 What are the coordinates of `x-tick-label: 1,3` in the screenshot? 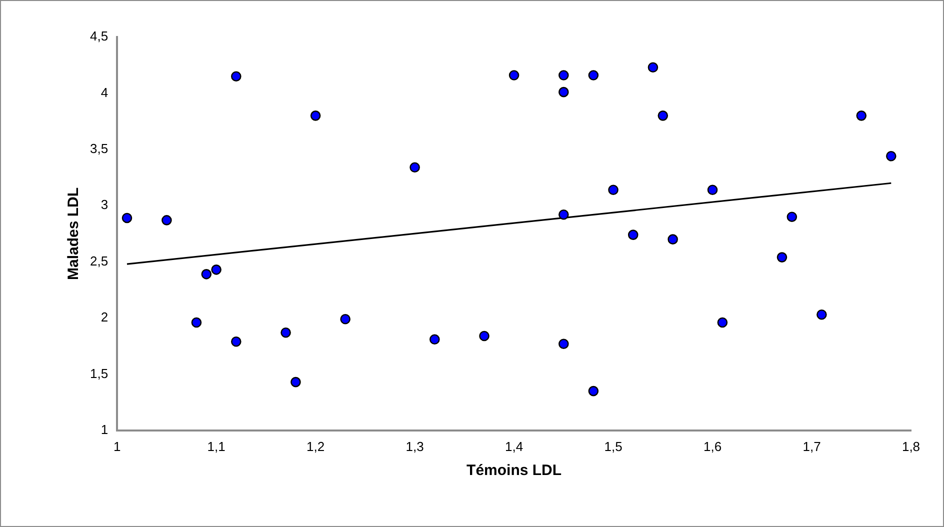 It's located at (415, 446).